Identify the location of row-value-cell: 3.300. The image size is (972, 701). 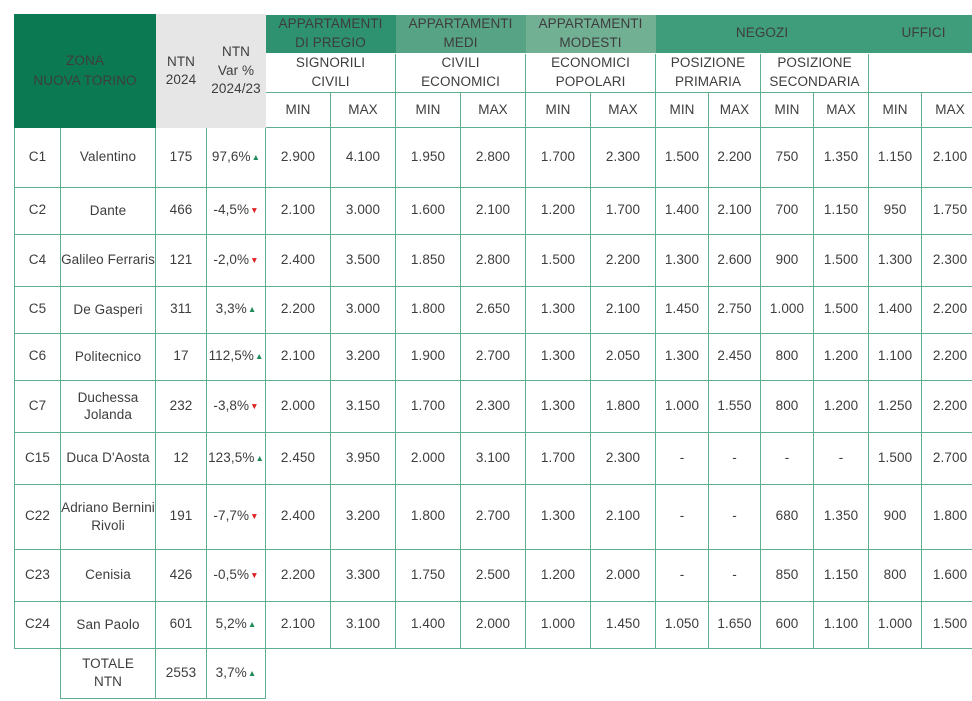
(363, 575).